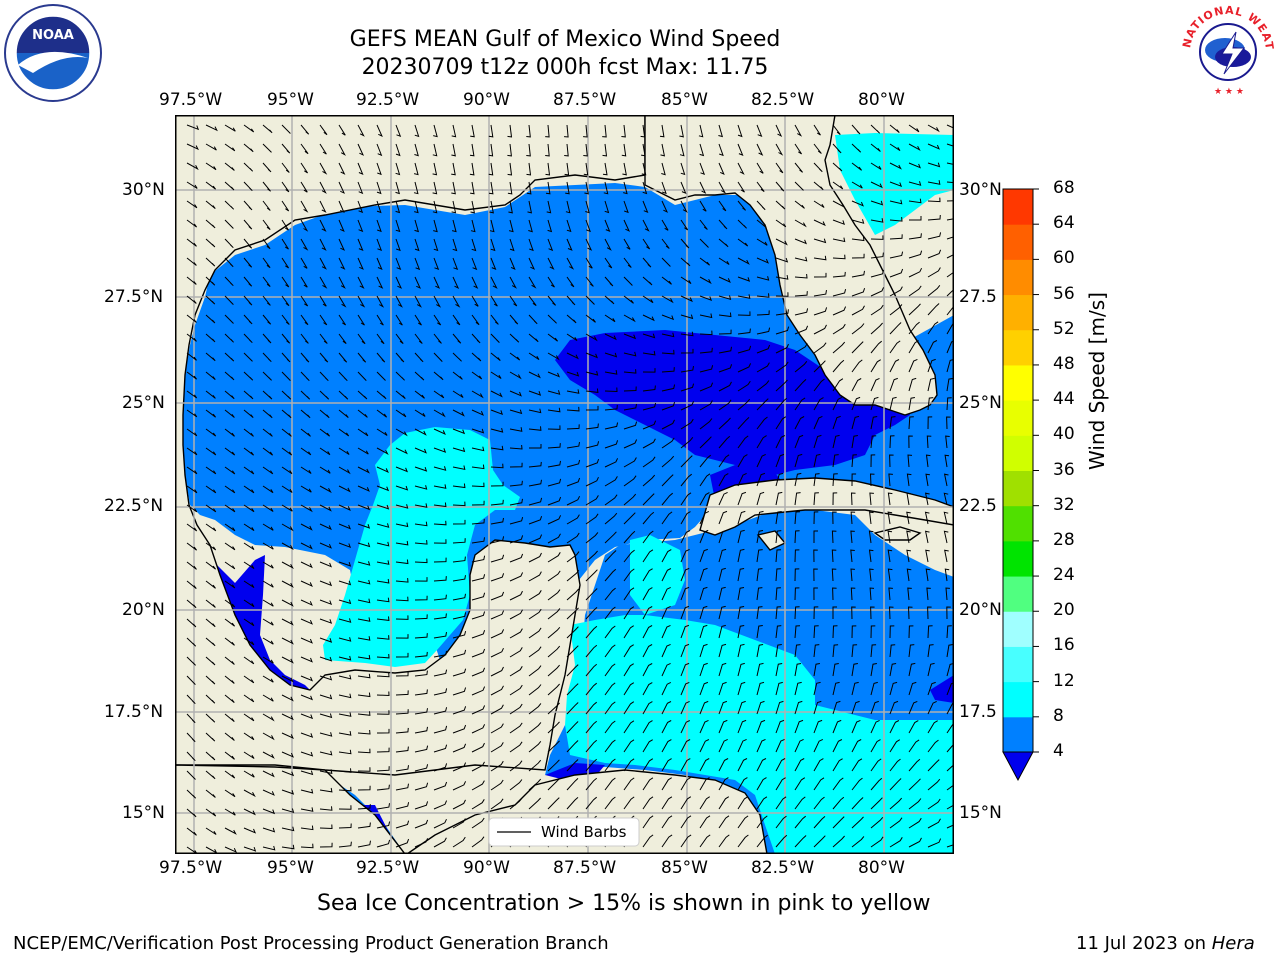 This screenshot has width=1280, height=960. What do you see at coordinates (1064, 399) in the screenshot?
I see `colorbar-tick-label: 44` at bounding box center [1064, 399].